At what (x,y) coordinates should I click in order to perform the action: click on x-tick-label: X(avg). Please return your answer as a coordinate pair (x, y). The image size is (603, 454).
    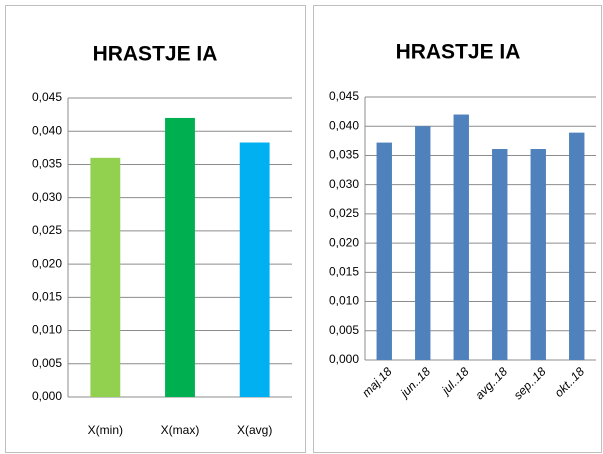
    Looking at the image, I should click on (254, 430).